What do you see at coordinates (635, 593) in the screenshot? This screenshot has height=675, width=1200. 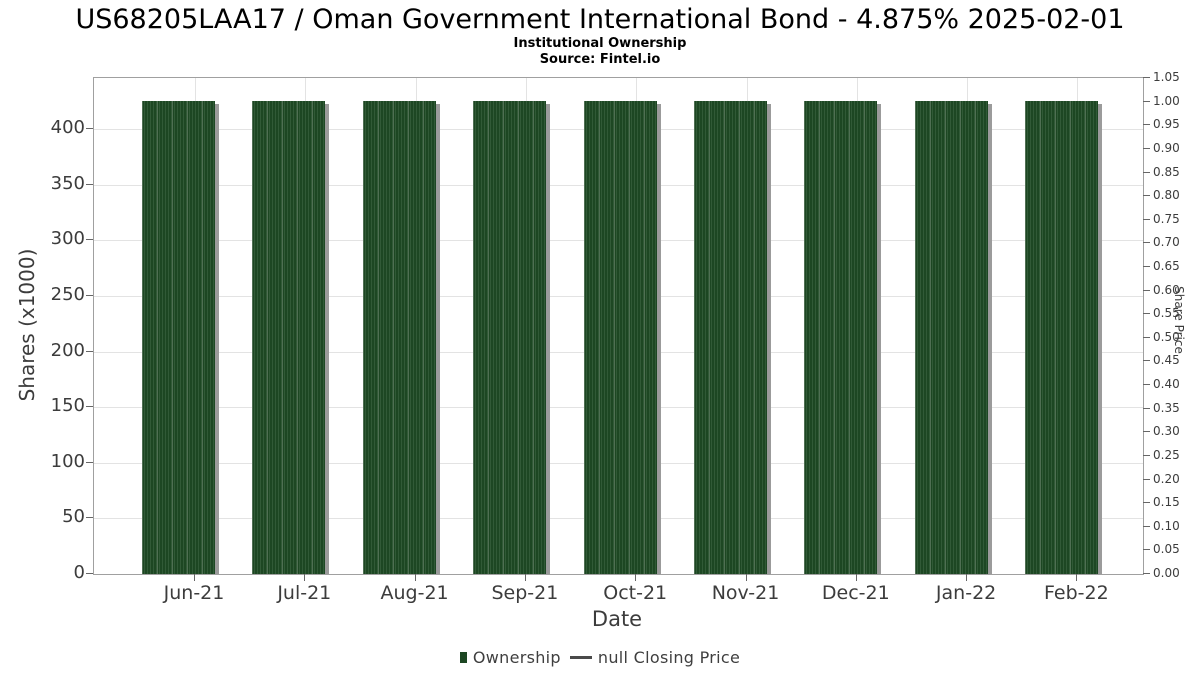 I see `x-tick-label: Oct-21` at bounding box center [635, 593].